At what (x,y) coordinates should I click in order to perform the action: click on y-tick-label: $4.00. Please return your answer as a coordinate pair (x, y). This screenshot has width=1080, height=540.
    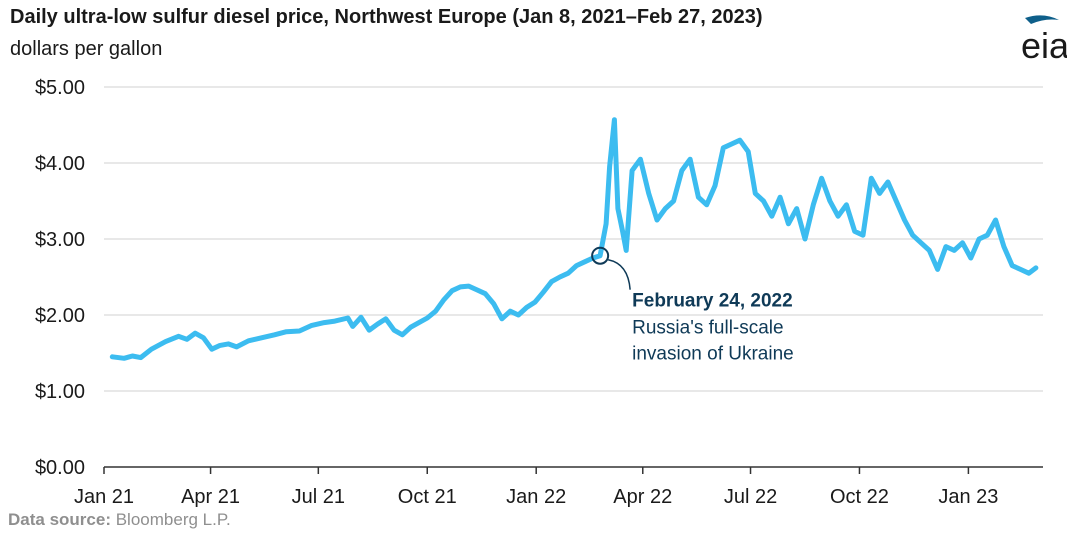
    Looking at the image, I should click on (60, 164).